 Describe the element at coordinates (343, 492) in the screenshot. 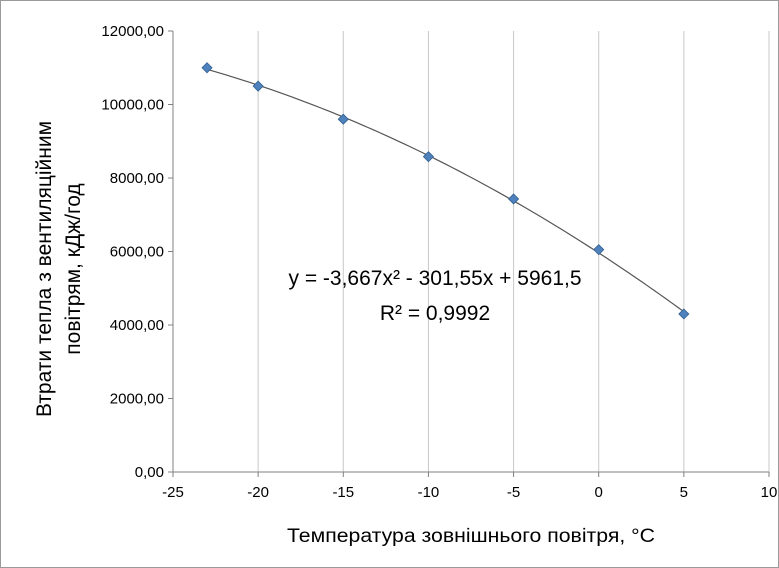

I see `x-tick-label: -15` at that location.